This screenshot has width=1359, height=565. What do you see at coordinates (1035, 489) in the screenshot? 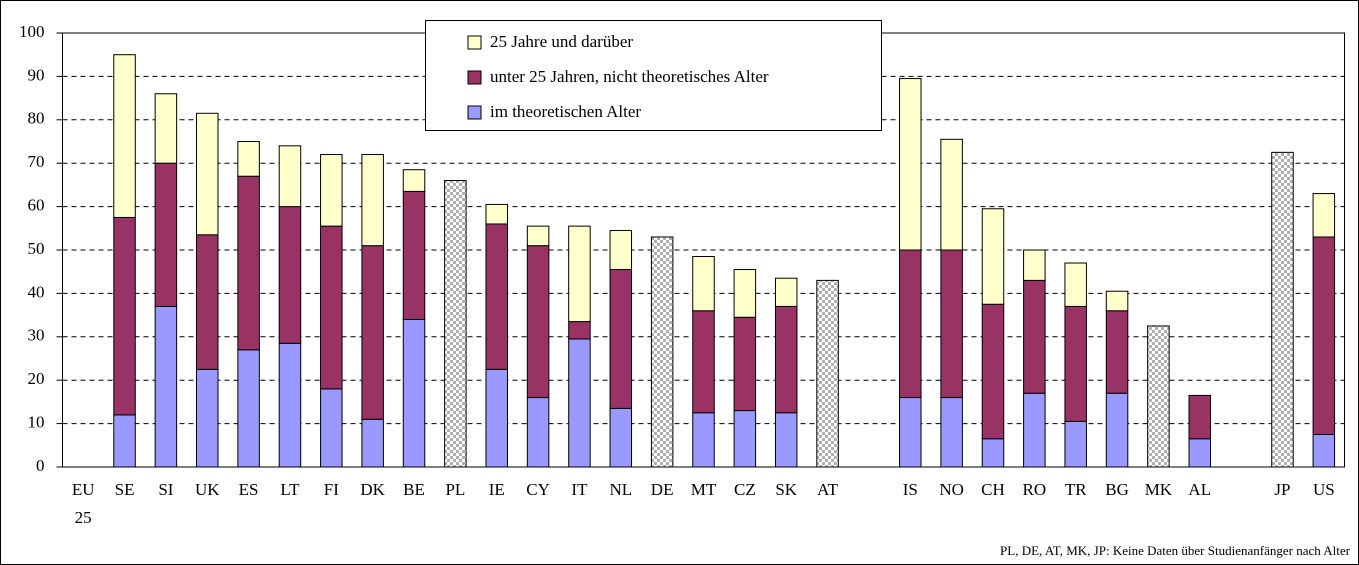
I see `x-tick-label: RO` at bounding box center [1035, 489].